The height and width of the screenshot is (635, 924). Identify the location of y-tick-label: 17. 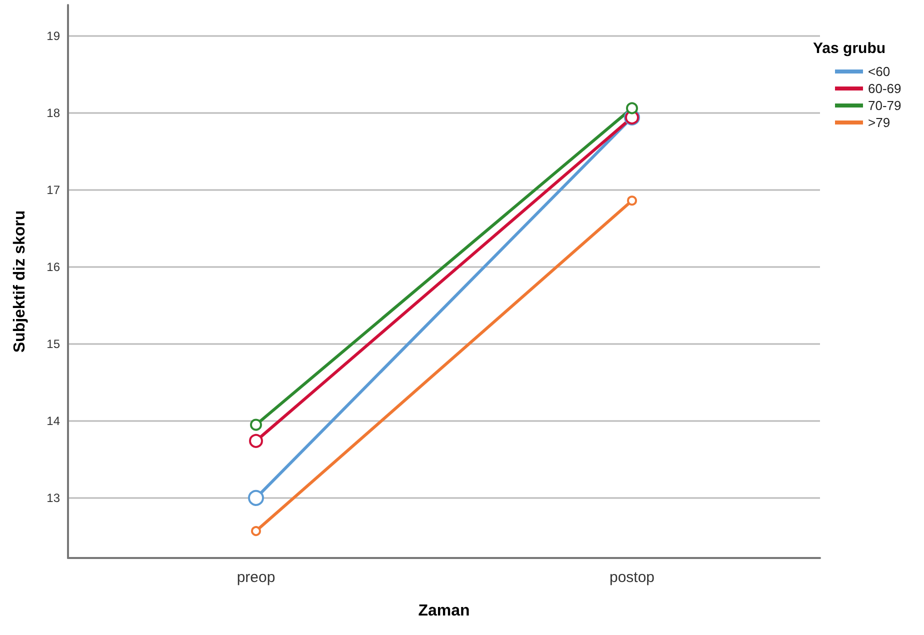
(53, 189).